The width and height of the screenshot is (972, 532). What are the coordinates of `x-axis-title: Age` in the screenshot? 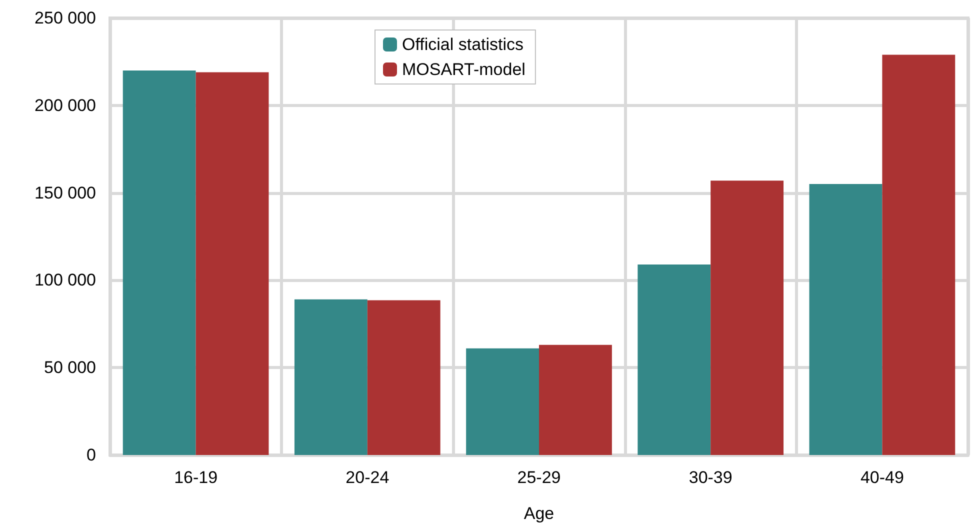 It's located at (539, 513).